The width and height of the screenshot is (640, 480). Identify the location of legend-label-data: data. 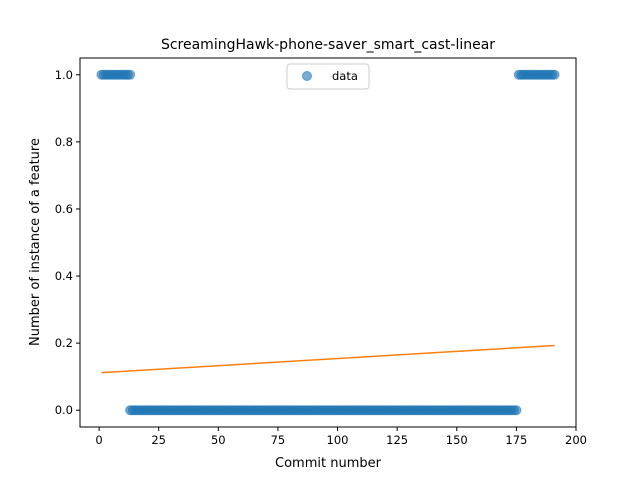
(345, 76).